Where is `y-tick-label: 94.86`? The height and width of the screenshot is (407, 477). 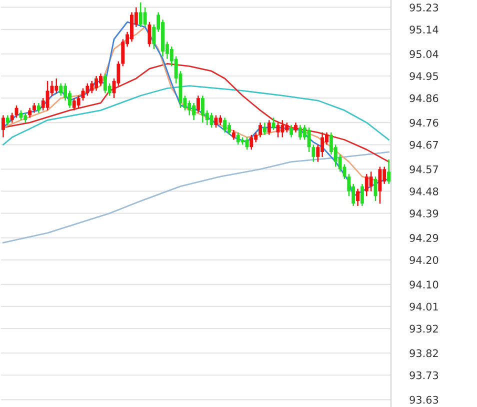 y-tick-label: 94.86 is located at coordinates (424, 98).